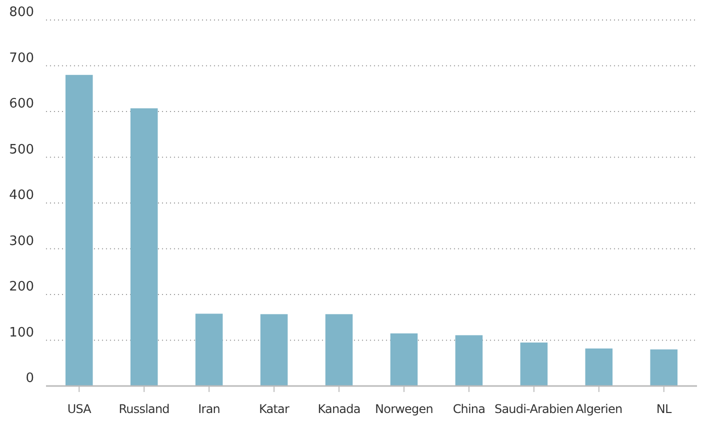  What do you see at coordinates (21, 241) in the screenshot?
I see `y-tick-label: 300` at bounding box center [21, 241].